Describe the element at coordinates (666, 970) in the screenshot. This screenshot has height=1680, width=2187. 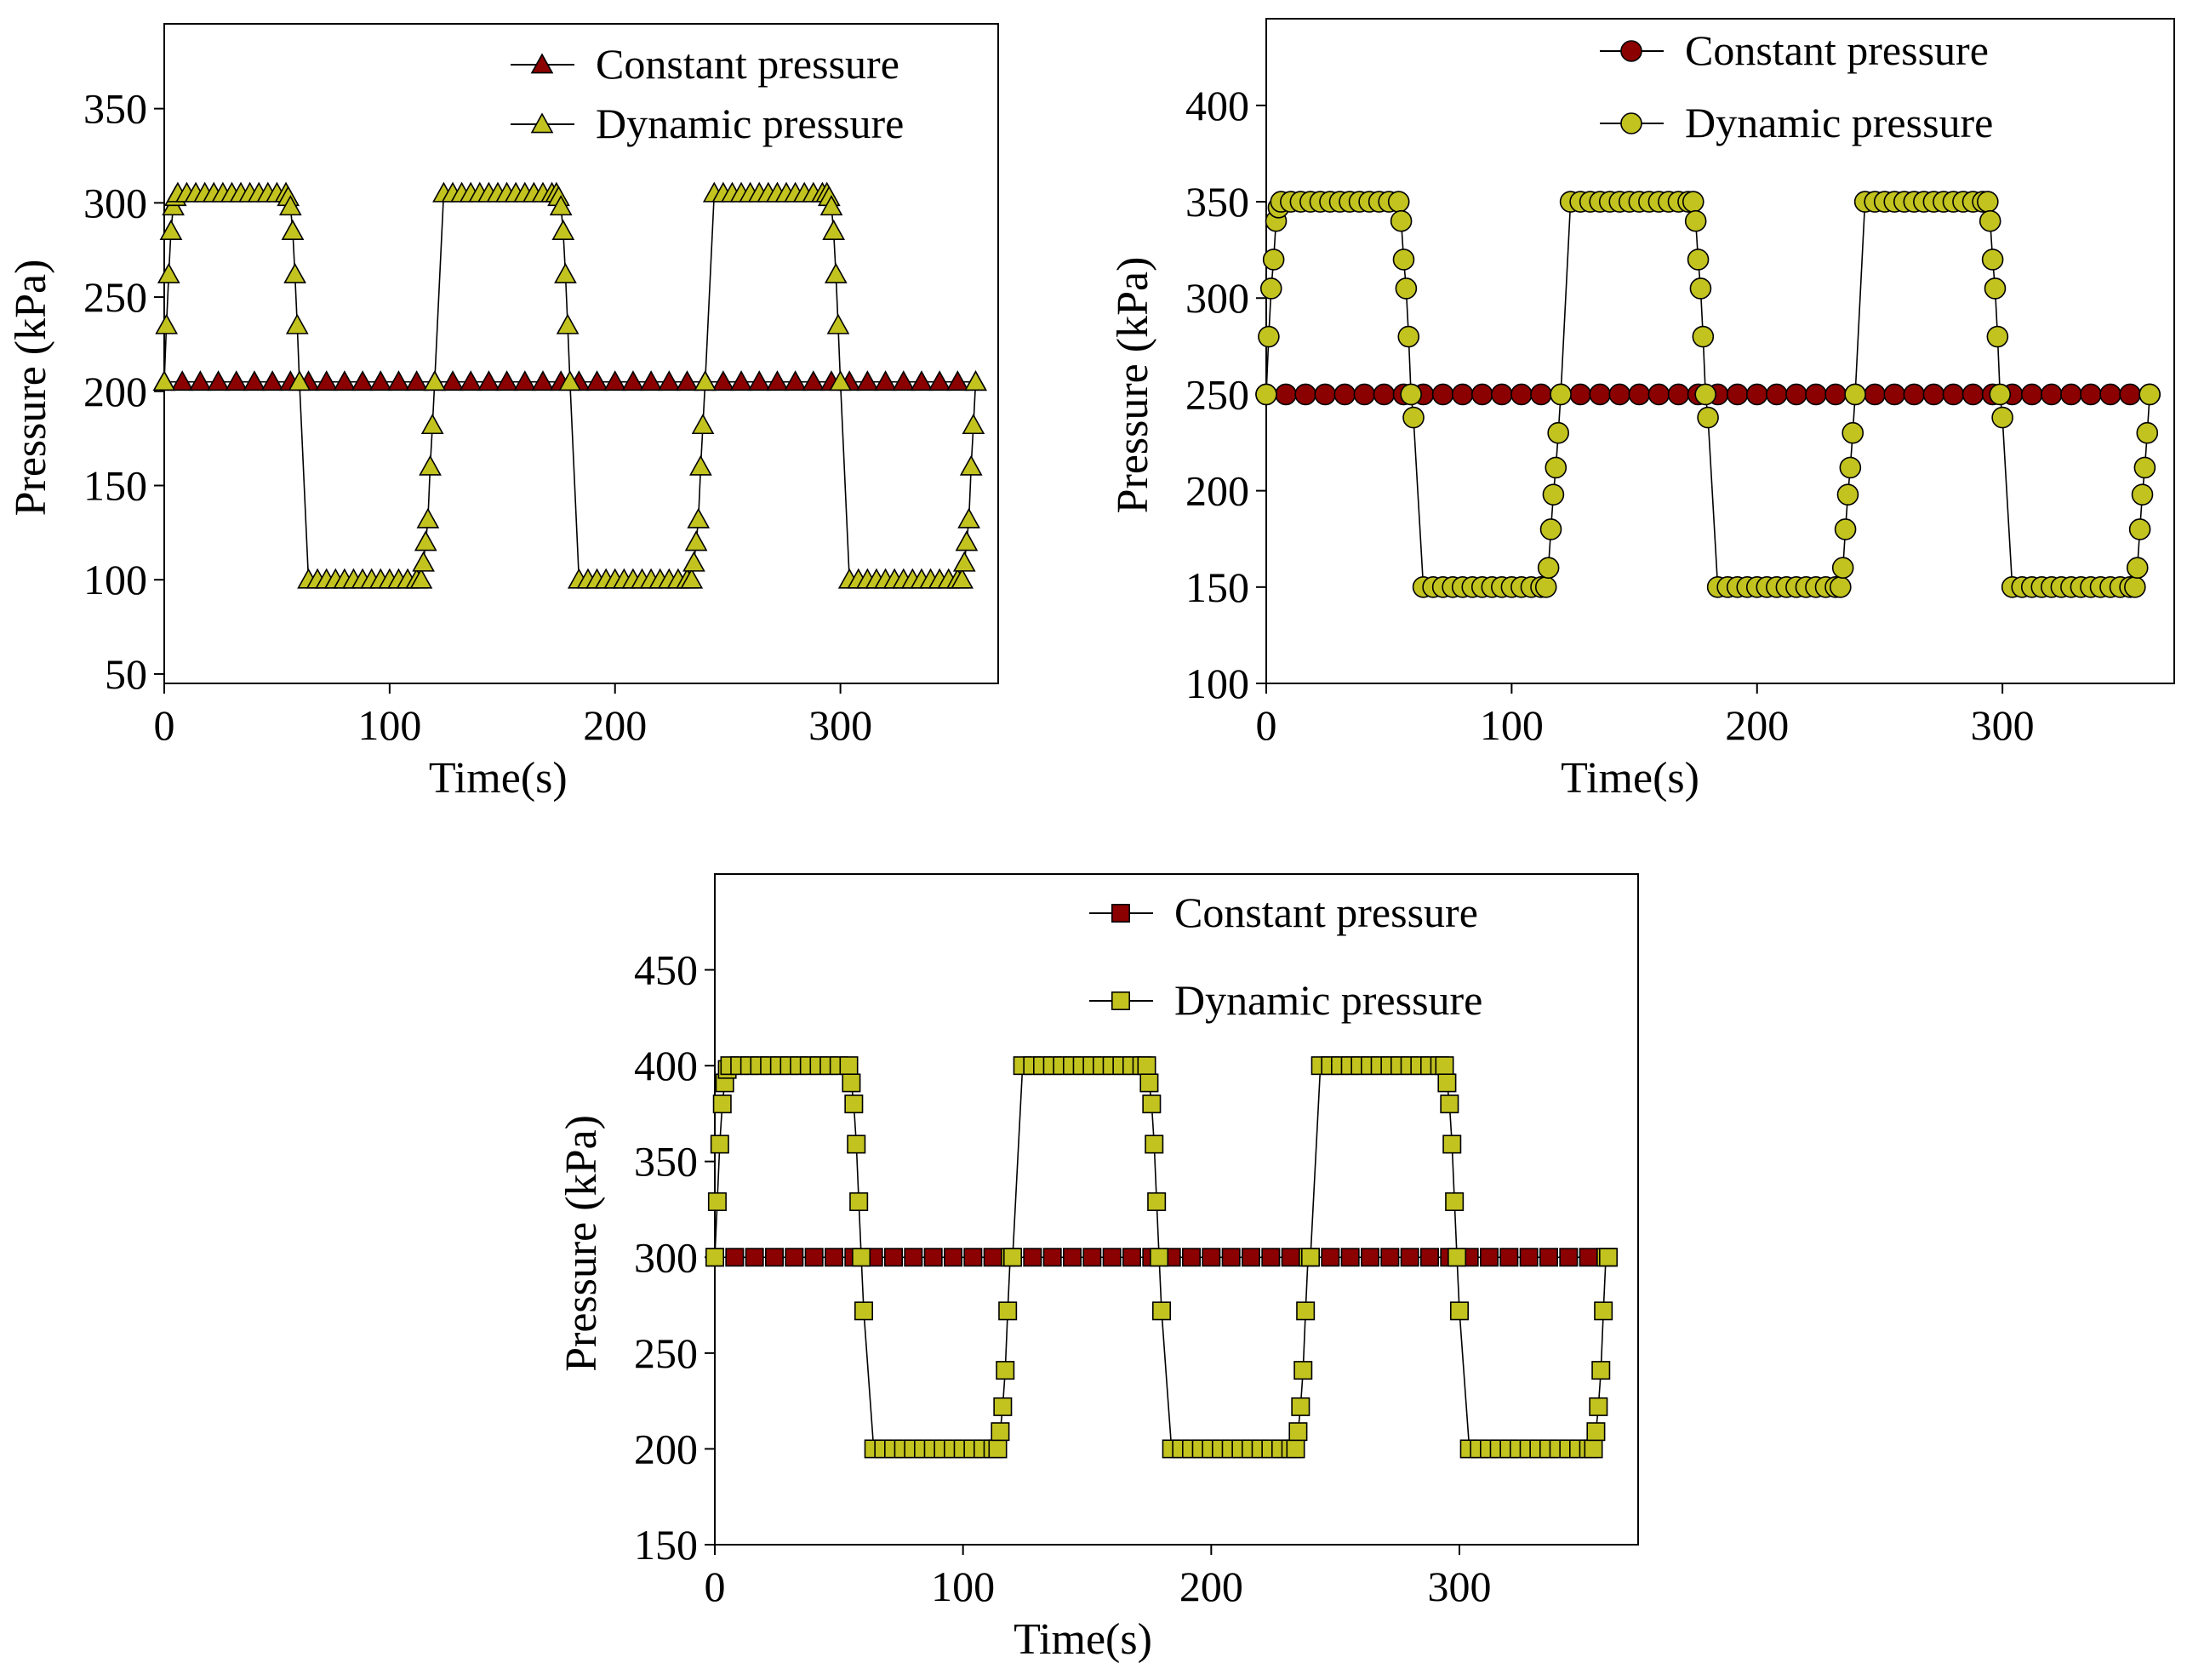
I see `y-tick-label: 450` at that location.